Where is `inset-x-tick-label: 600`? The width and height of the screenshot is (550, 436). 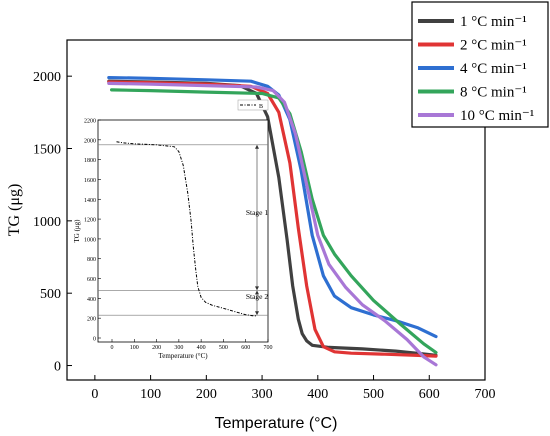 inset-x-tick-label: 600 is located at coordinates (245, 348).